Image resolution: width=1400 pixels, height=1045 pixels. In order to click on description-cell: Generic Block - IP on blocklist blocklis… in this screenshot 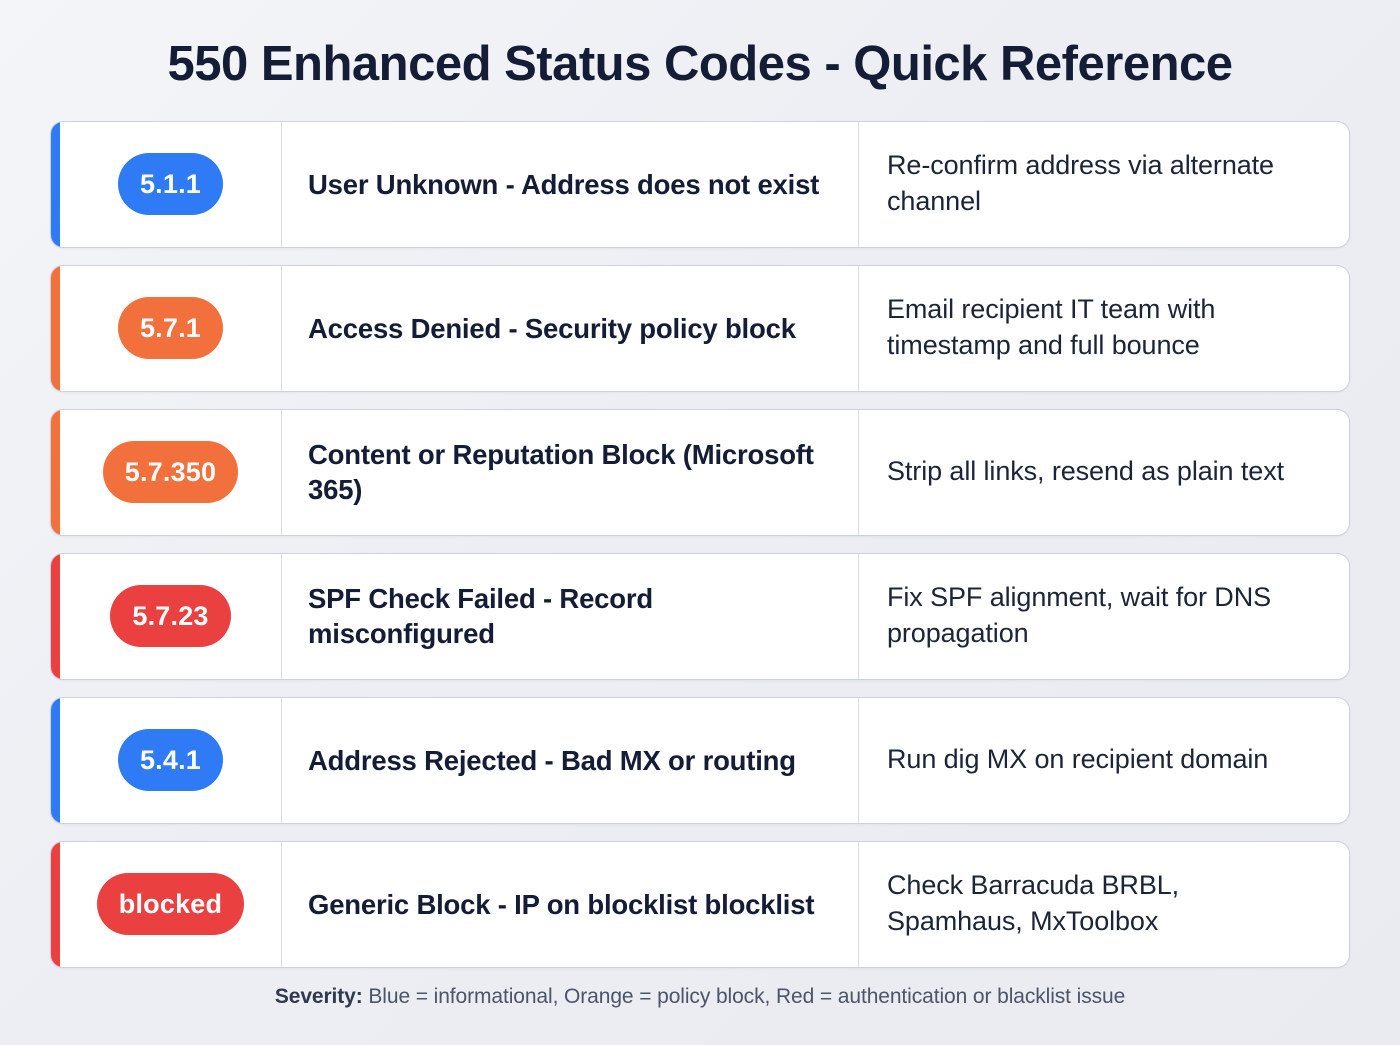, I will do `click(570, 904)`.